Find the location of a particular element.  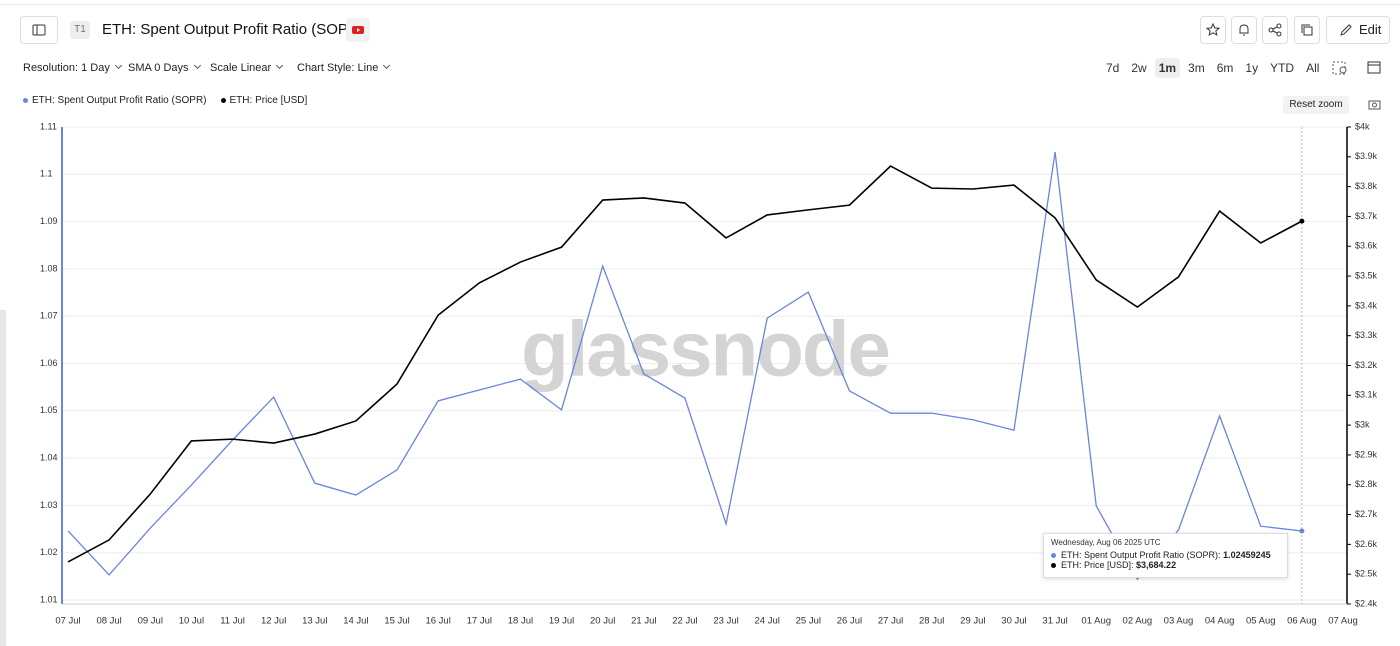

x-tick-label: 28 Jul is located at coordinates (931, 621).